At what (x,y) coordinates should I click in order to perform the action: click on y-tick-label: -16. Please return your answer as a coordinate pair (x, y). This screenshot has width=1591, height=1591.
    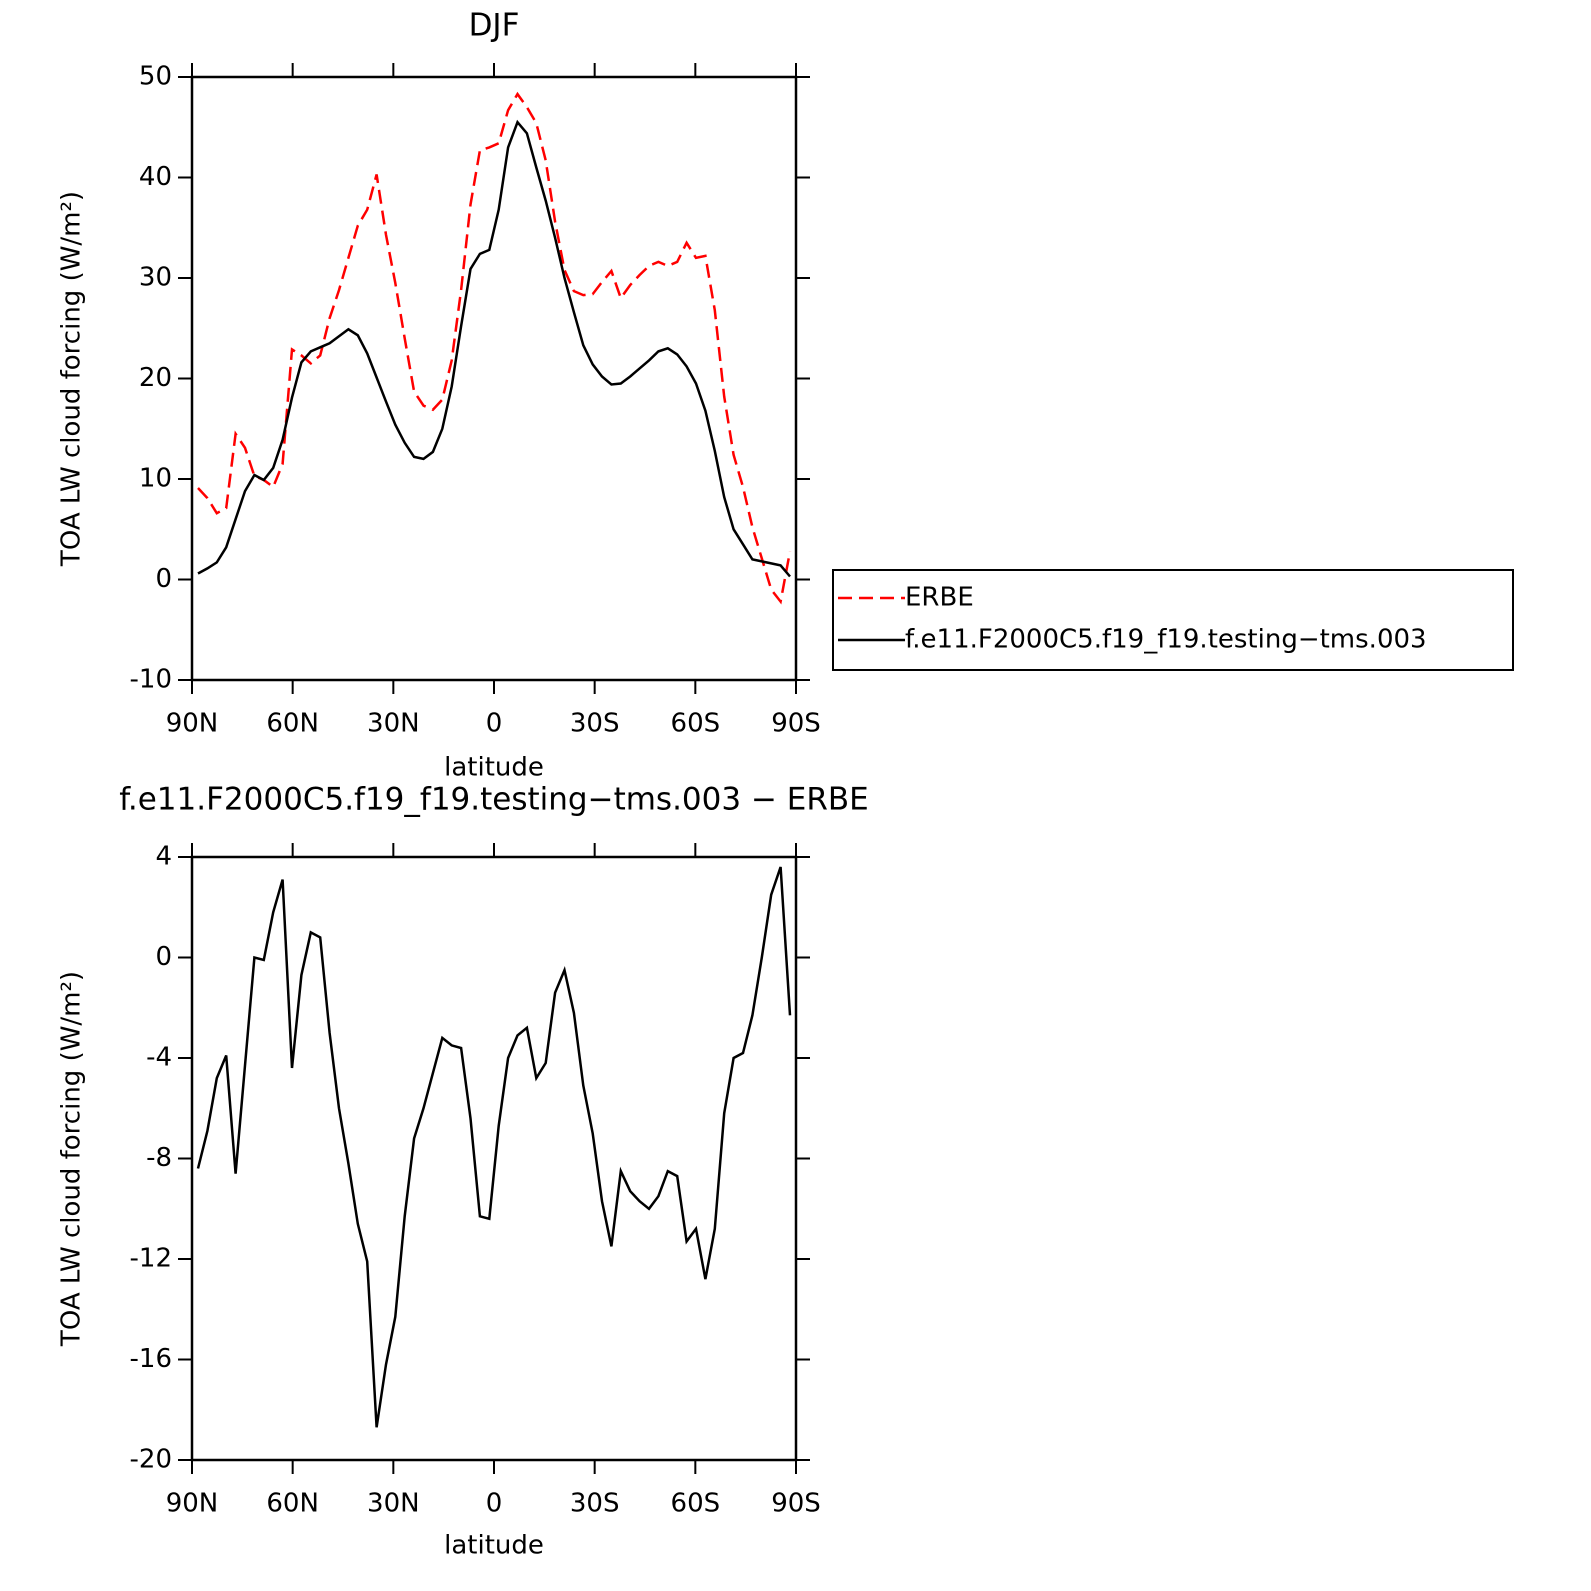
    Looking at the image, I should click on (151, 1359).